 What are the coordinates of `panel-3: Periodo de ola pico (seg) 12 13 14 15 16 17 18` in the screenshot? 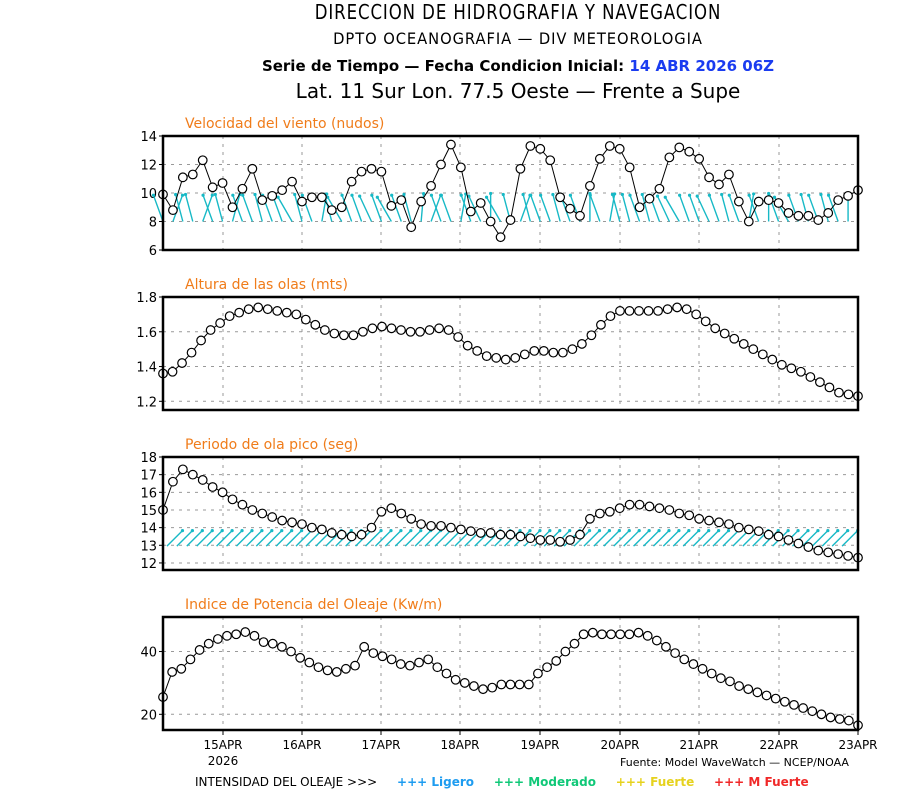 It's located at (501, 504).